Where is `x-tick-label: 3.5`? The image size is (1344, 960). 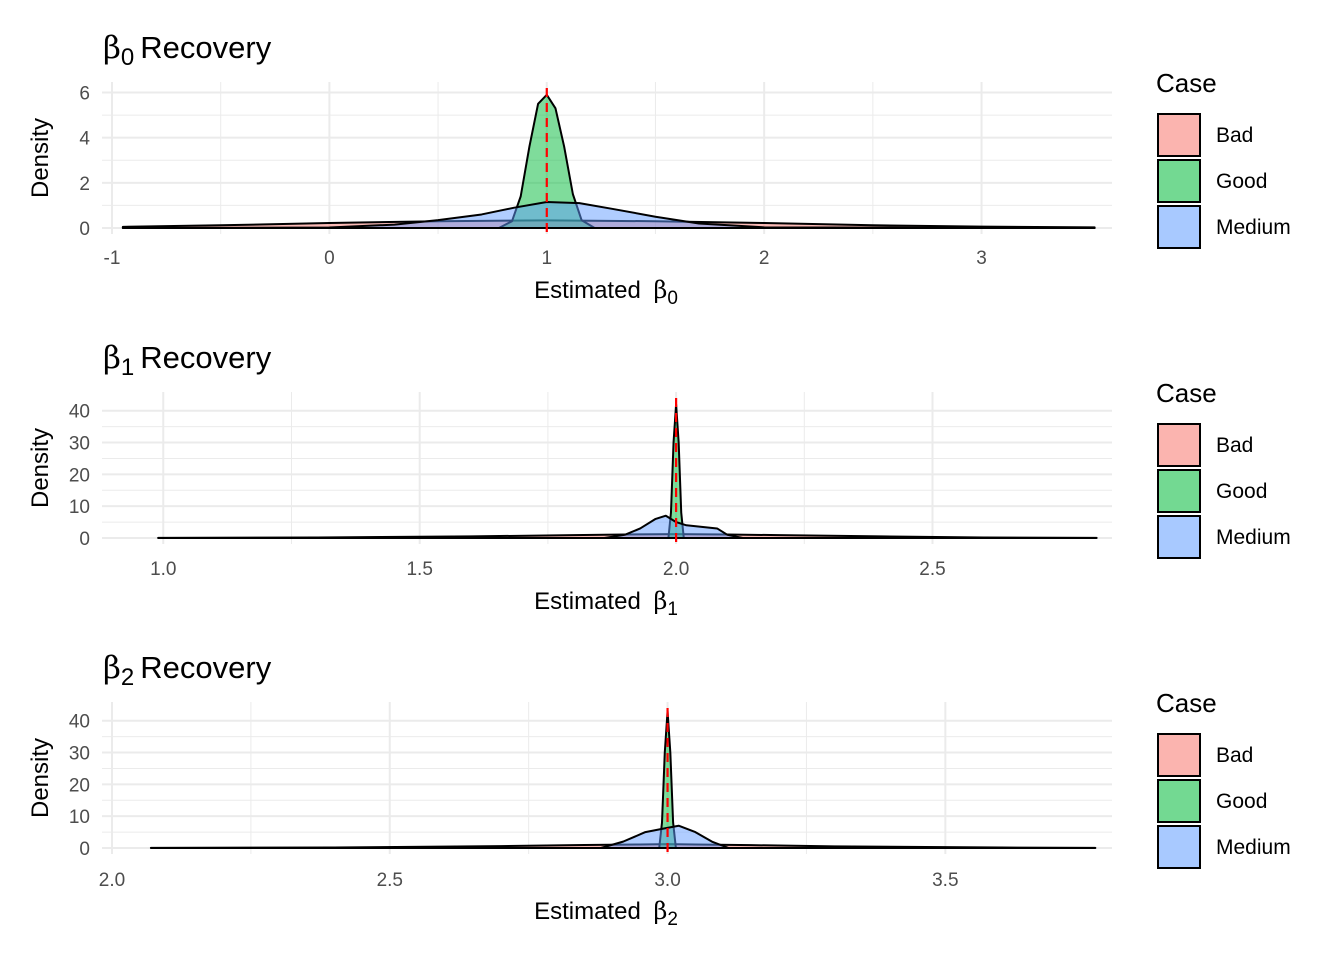 x-tick-label: 3.5 is located at coordinates (945, 880).